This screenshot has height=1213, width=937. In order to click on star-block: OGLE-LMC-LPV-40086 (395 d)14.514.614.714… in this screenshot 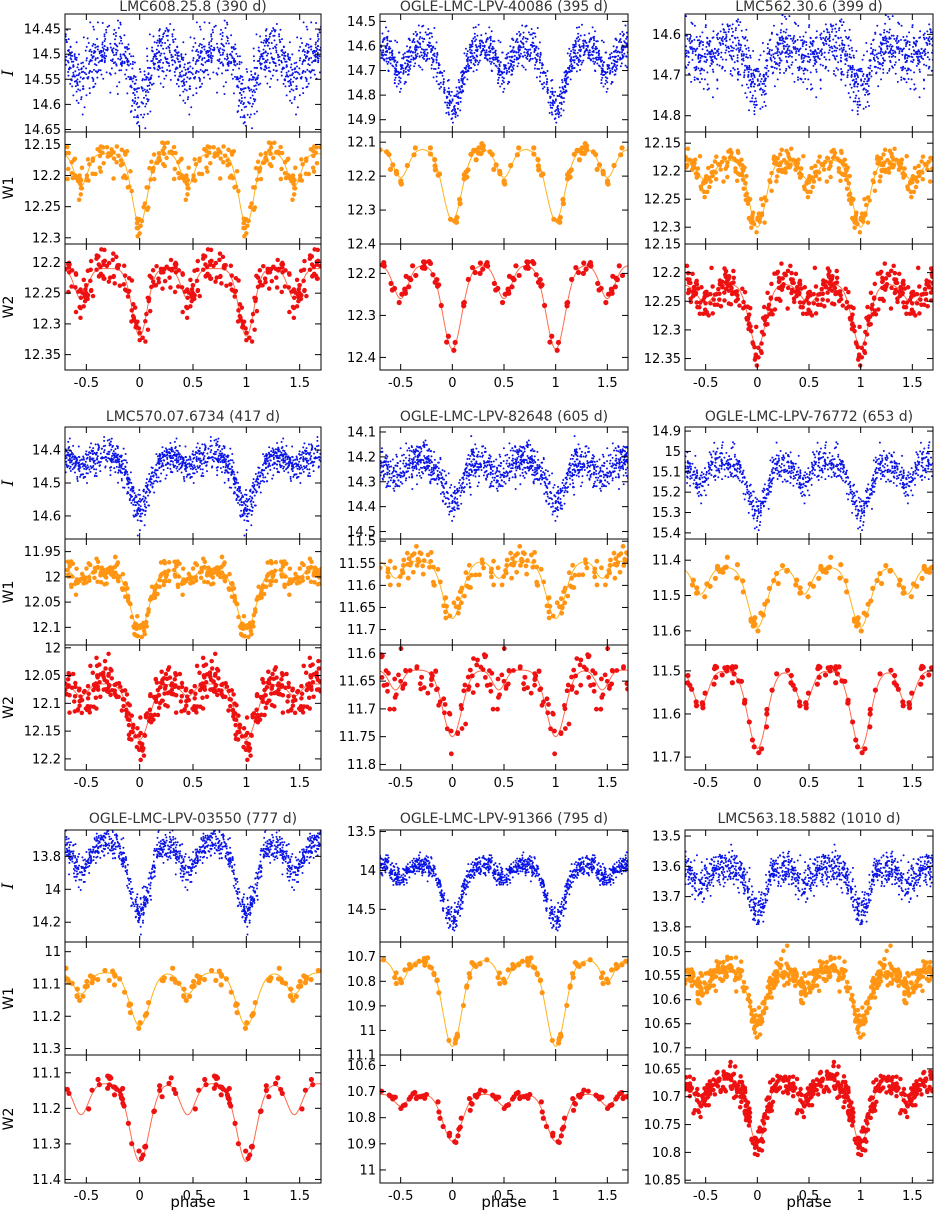, I will do `click(488, 195)`.